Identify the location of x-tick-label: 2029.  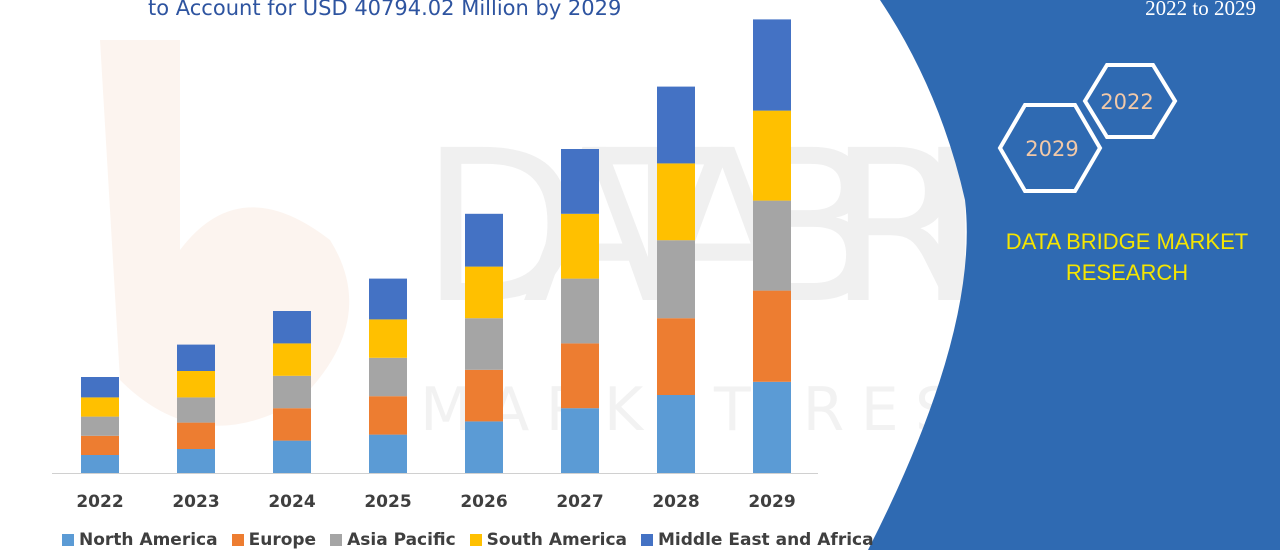
(771, 502).